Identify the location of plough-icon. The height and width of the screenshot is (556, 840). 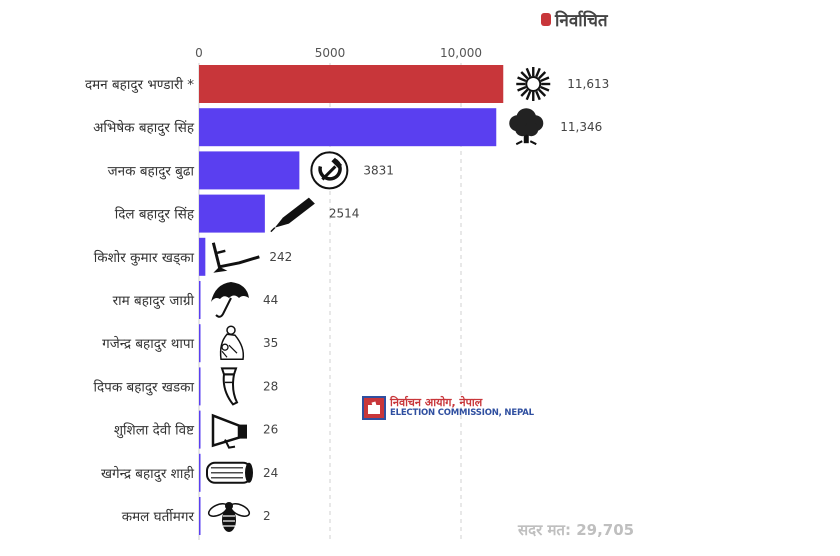
(235, 257).